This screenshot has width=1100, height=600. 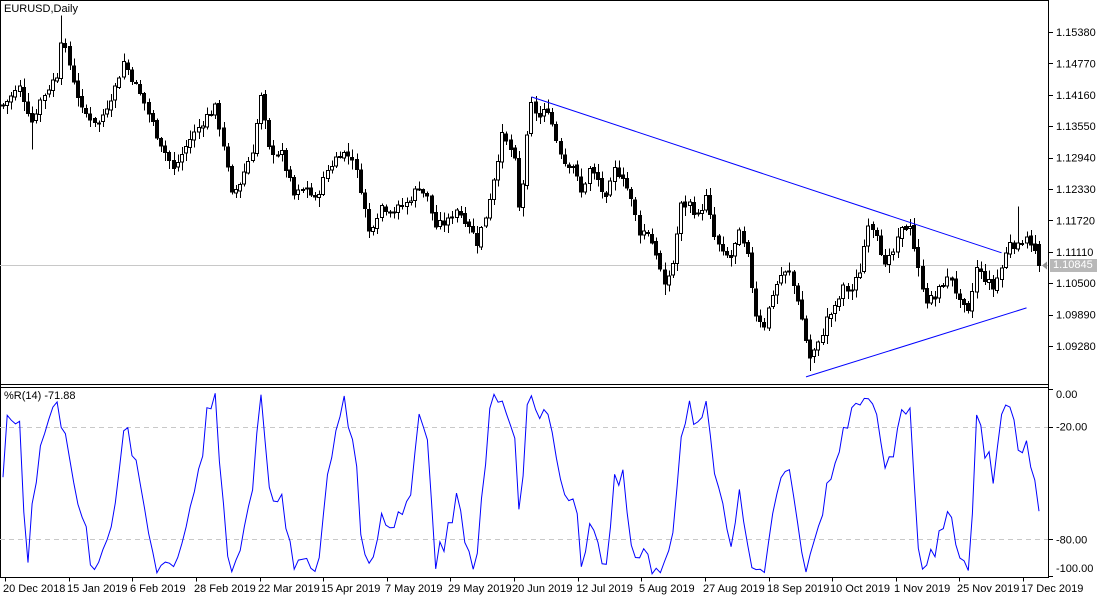 I want to click on price-marker-arrow, so click(x=1044, y=265).